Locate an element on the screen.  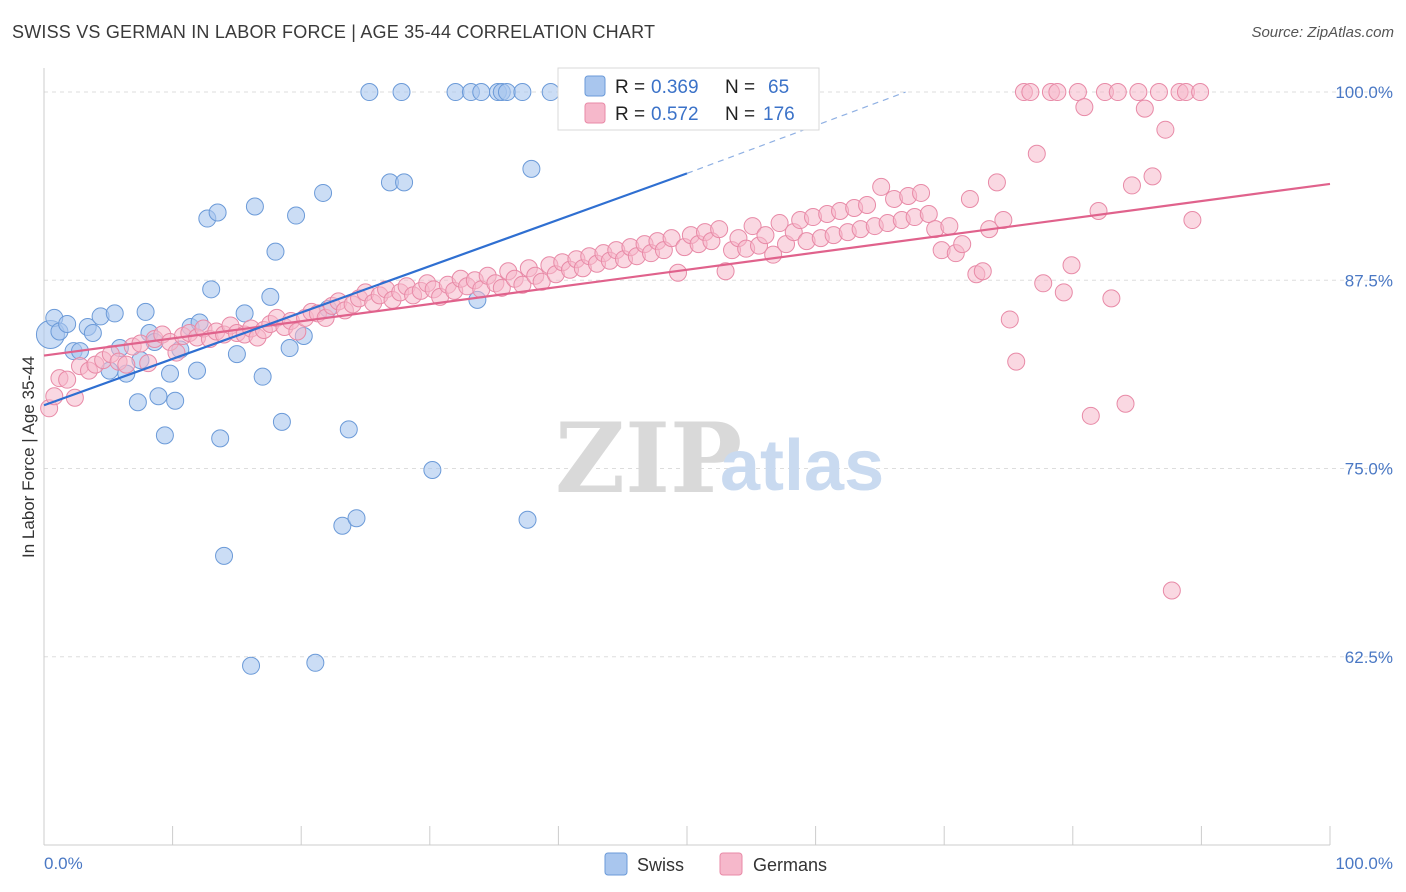
legend-r-label-germans: R = is located at coordinates (630, 114).